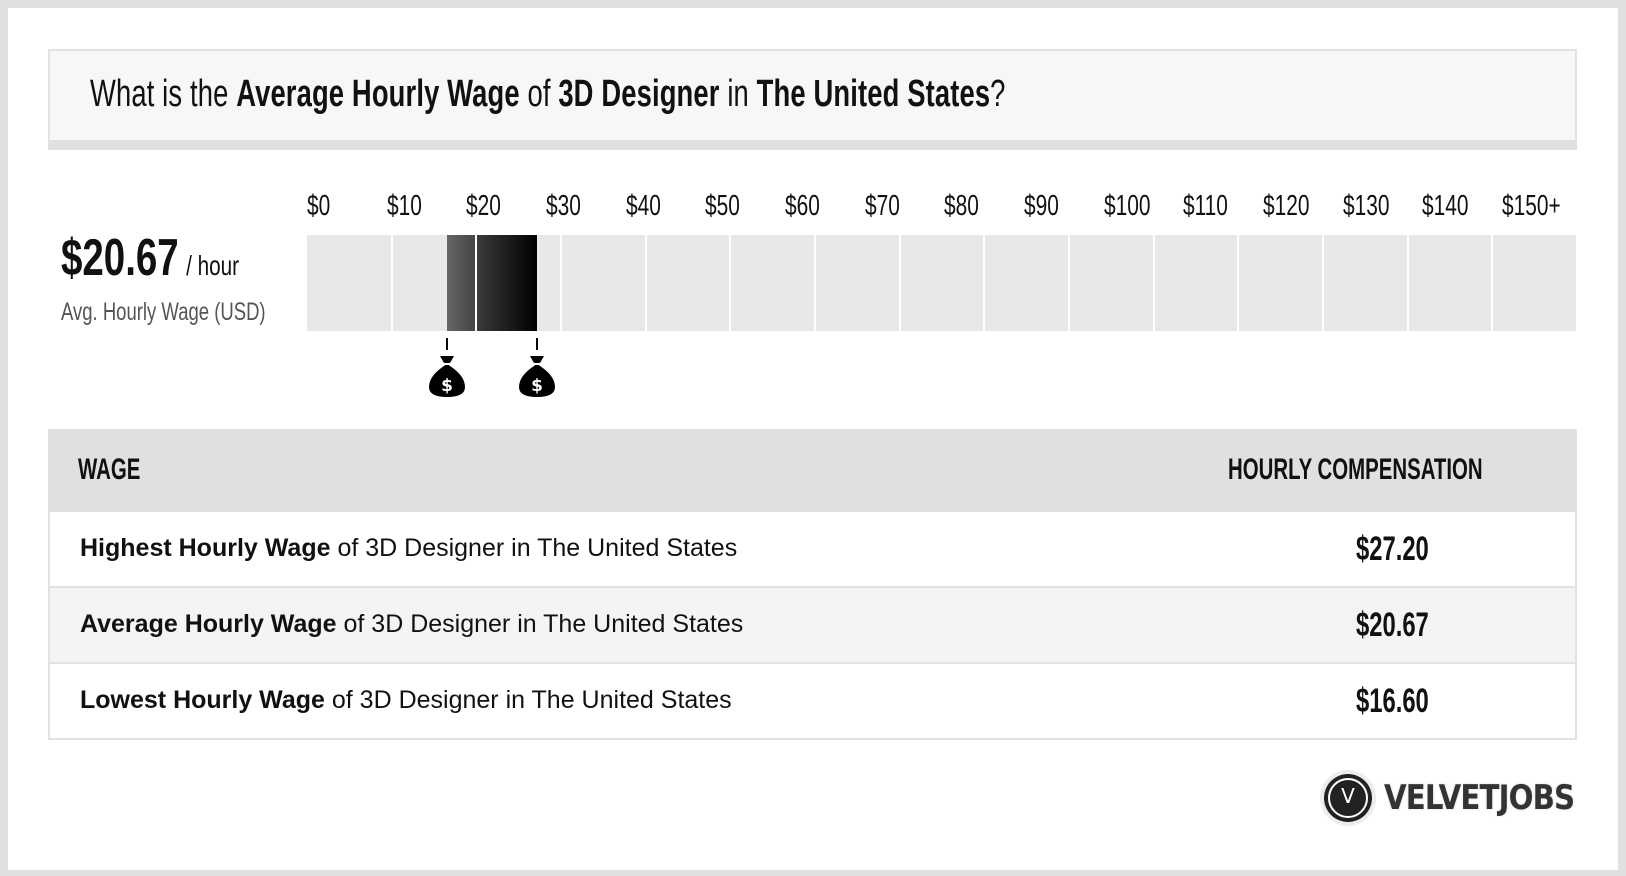 Image resolution: width=1626 pixels, height=876 pixels. What do you see at coordinates (1286, 206) in the screenshot?
I see `tick-label: $120` at bounding box center [1286, 206].